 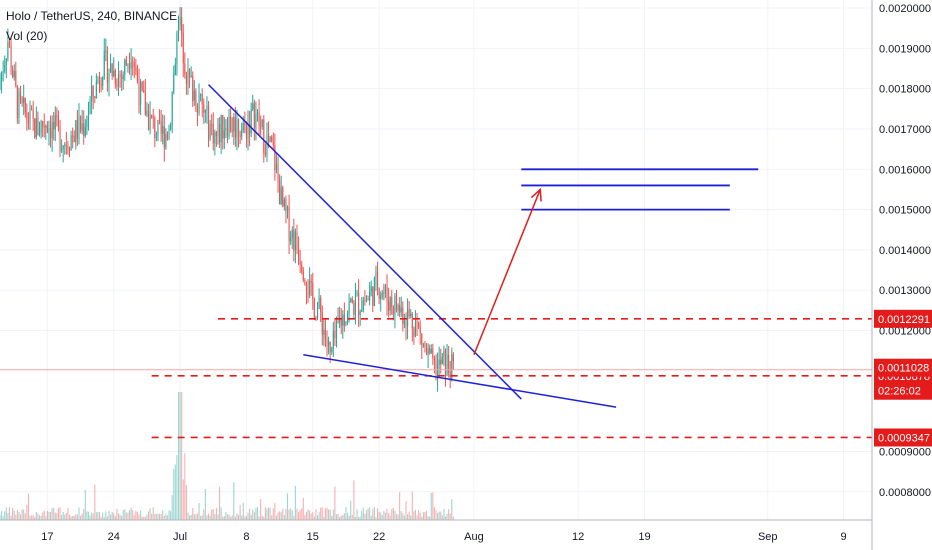 What do you see at coordinates (903, 318) in the screenshot?
I see `level-price-badge` at bounding box center [903, 318].